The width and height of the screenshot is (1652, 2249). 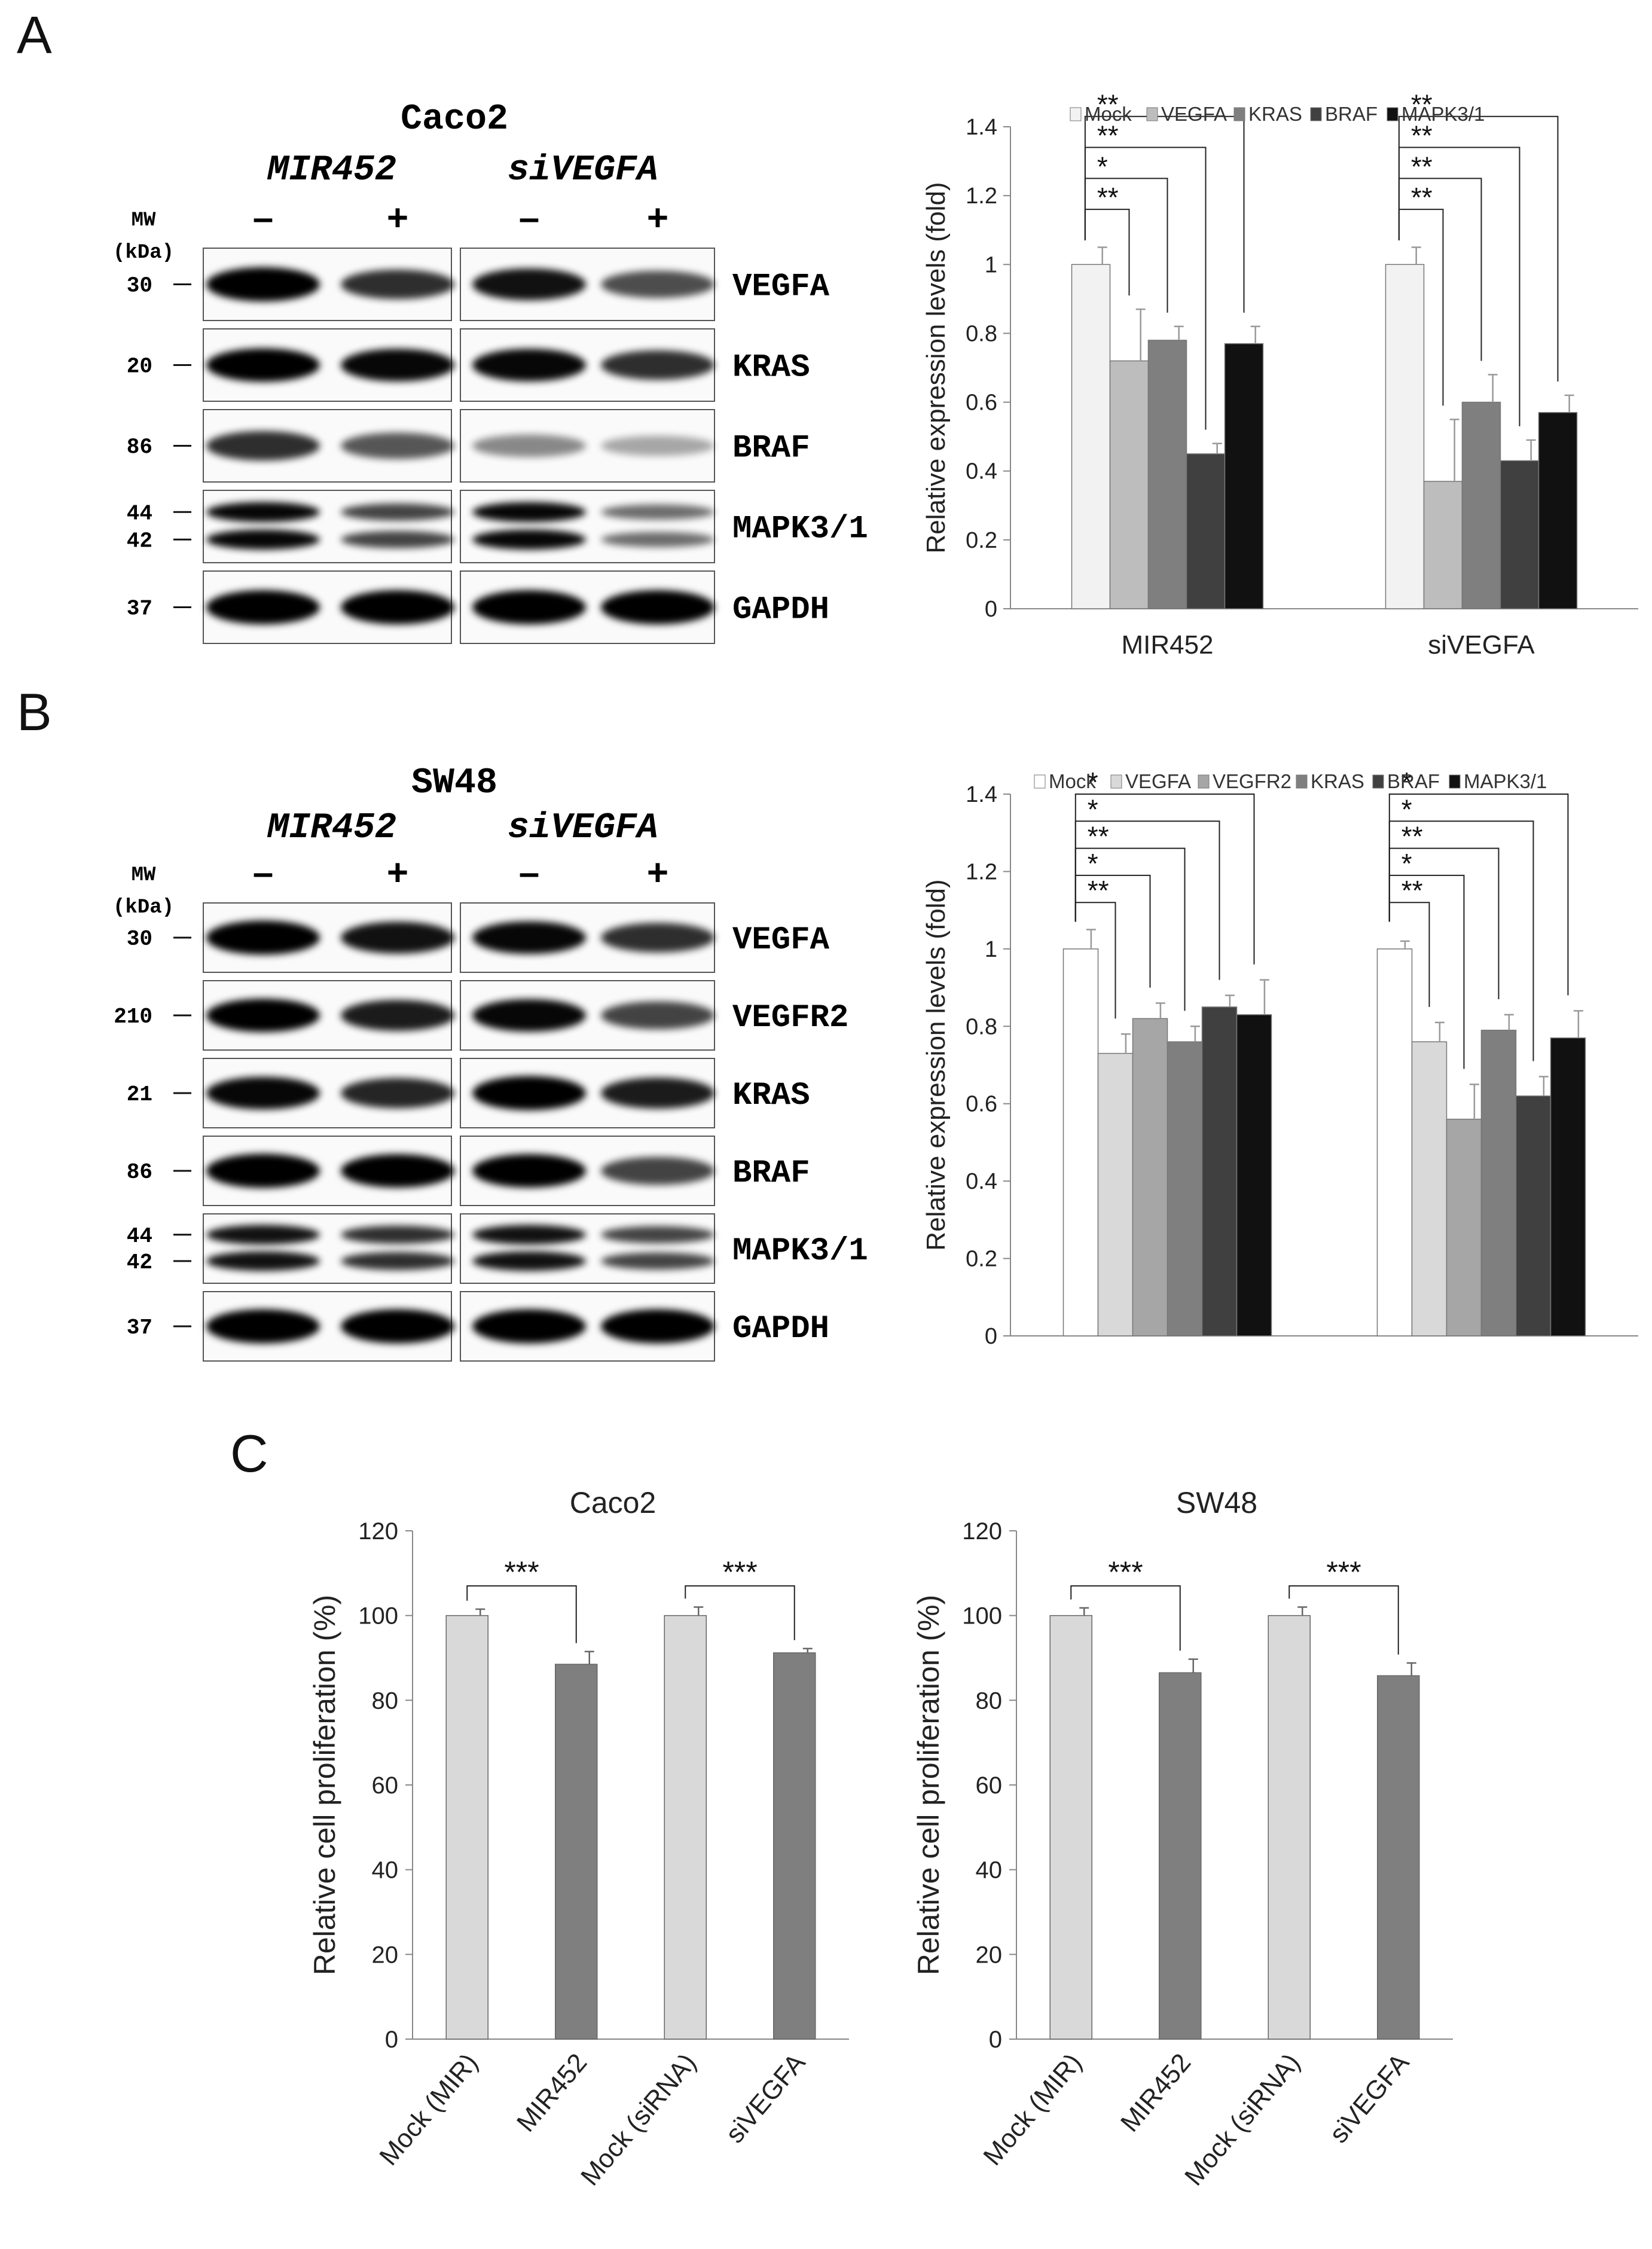 I want to click on significance-label: *, so click(x=1093, y=863).